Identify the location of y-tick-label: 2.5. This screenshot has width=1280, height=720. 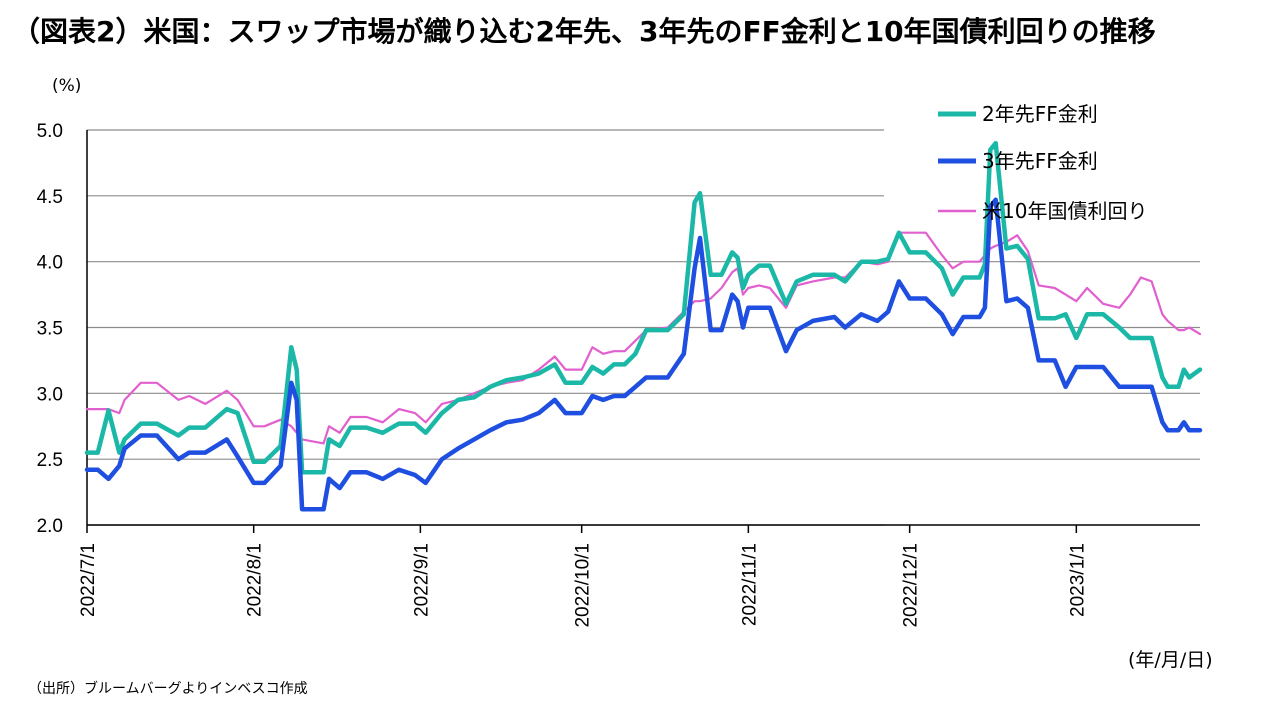
(50, 460).